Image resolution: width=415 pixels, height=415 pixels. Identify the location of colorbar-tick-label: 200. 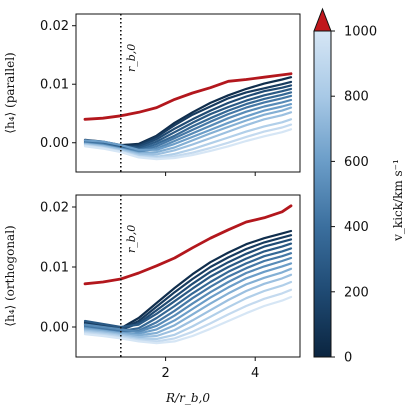
(356, 292).